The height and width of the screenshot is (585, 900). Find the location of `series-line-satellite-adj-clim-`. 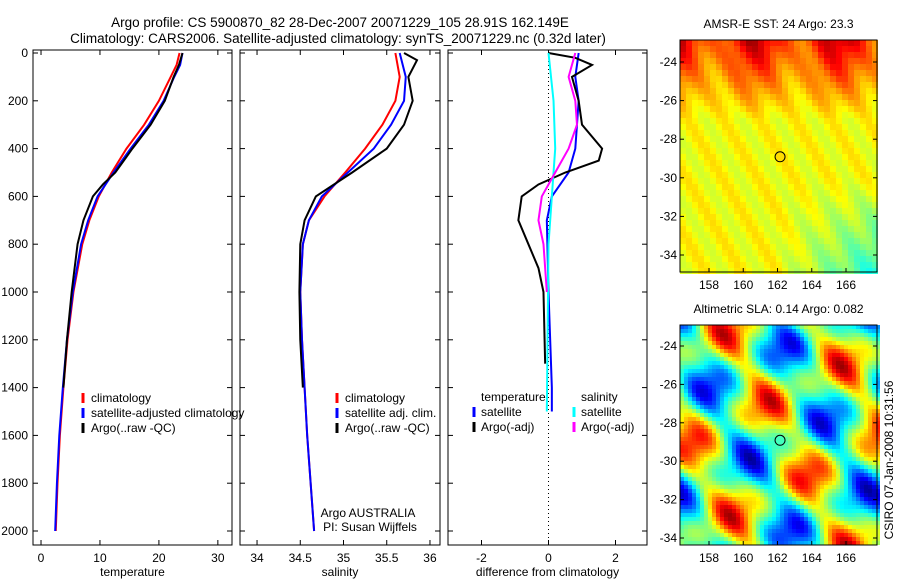

series-line-satellite-adj-clim- is located at coordinates (353, 292).